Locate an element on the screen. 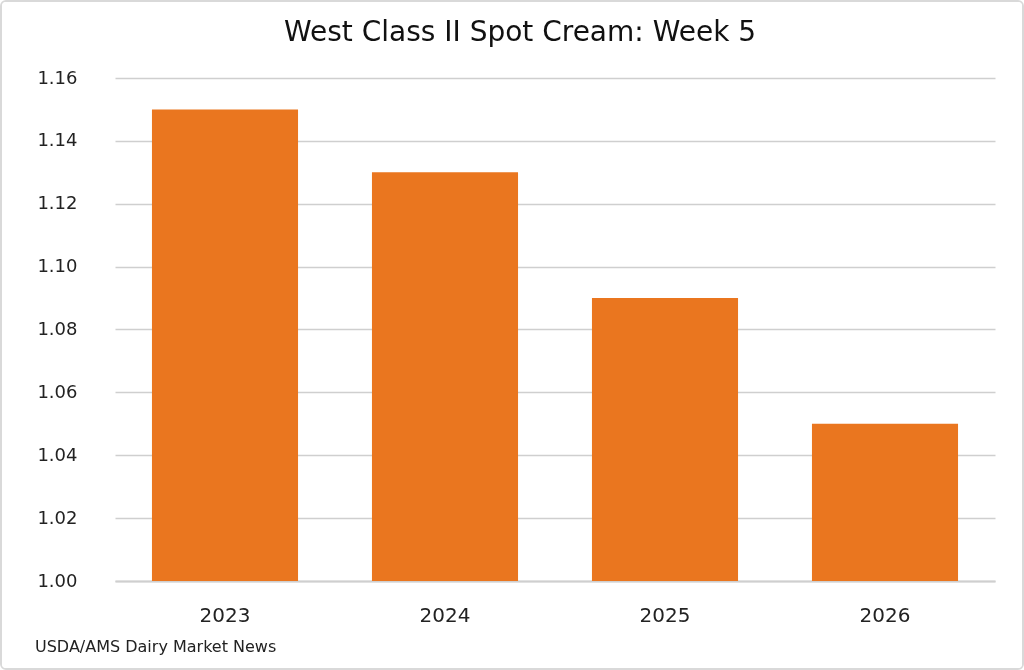 The image size is (1024, 670). y-tick-label: 1.16 is located at coordinates (57, 77).